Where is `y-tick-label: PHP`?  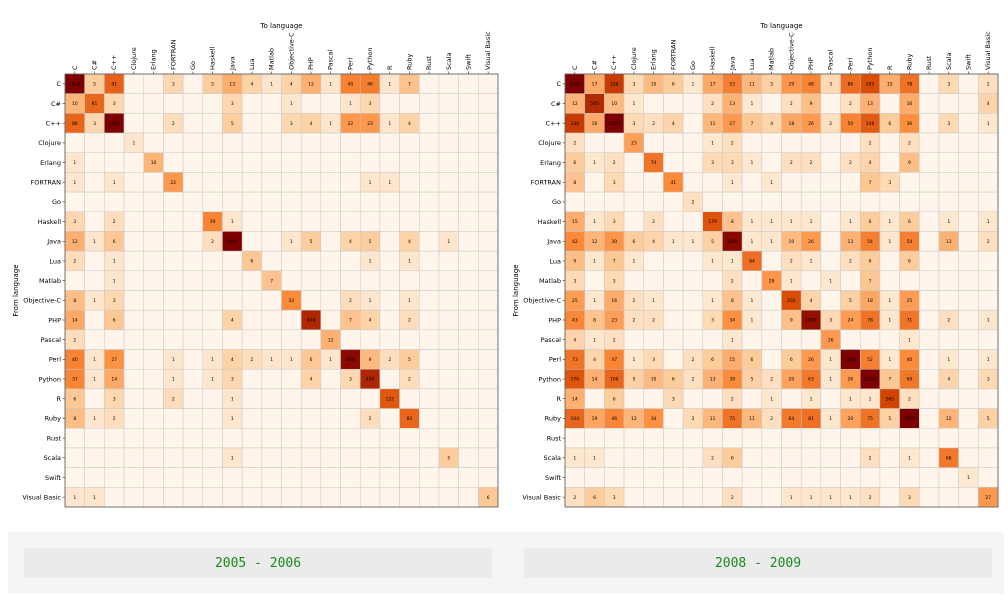
y-tick-label: PHP is located at coordinates (554, 320).